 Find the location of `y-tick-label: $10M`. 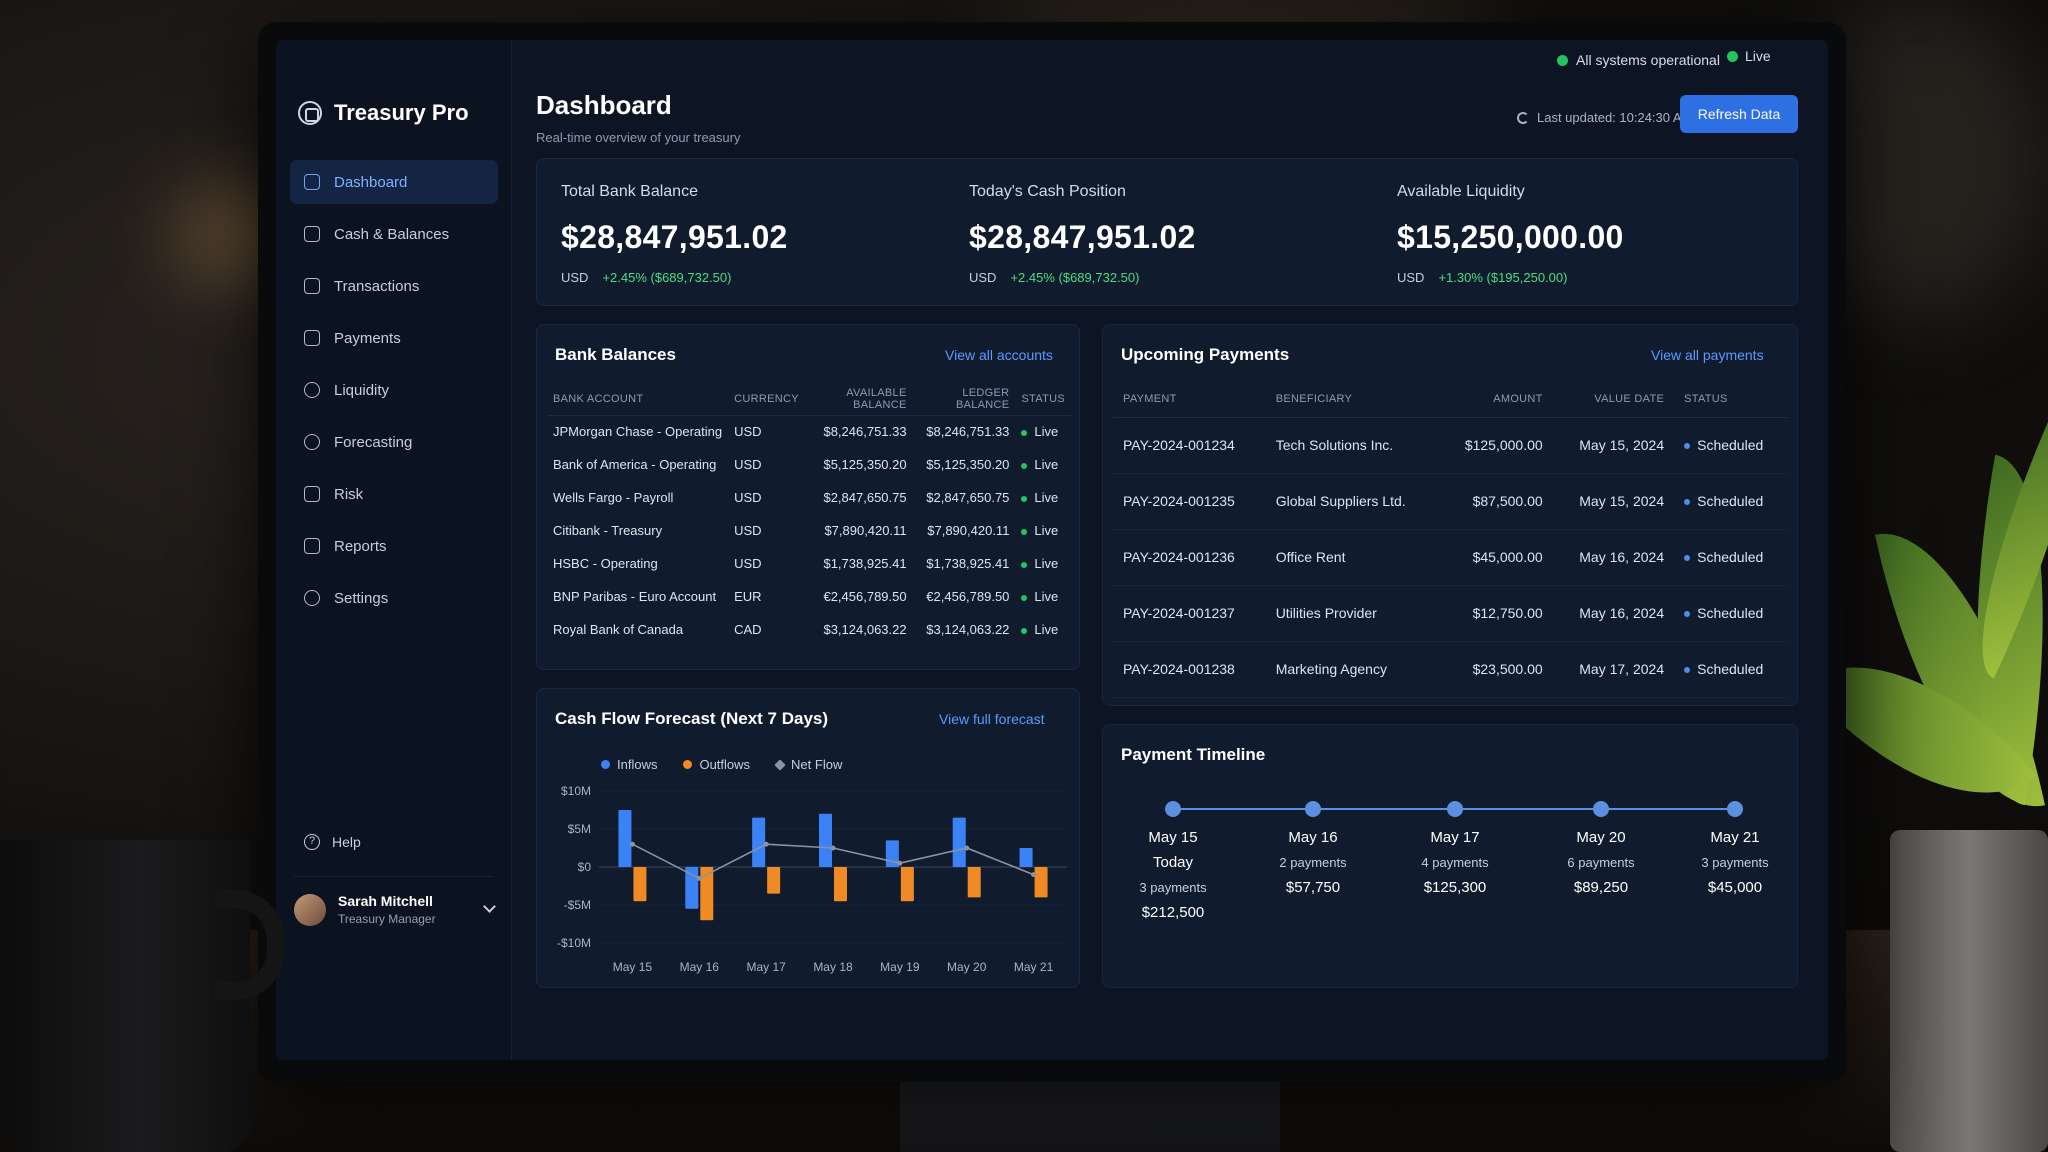

y-tick-label: $10M is located at coordinates (576, 791).